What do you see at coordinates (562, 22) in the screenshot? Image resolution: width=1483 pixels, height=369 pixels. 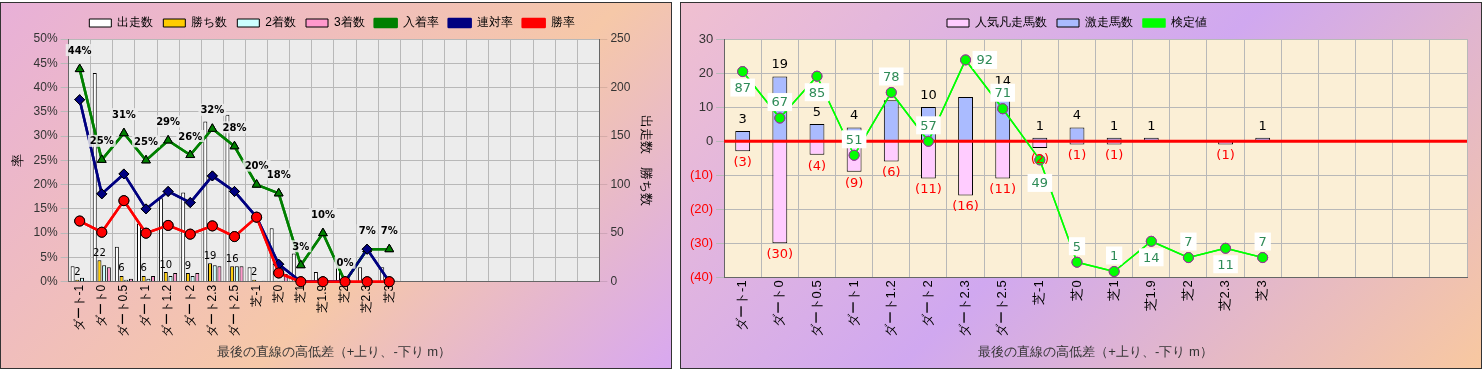 I see `legend-label: 勝率` at bounding box center [562, 22].